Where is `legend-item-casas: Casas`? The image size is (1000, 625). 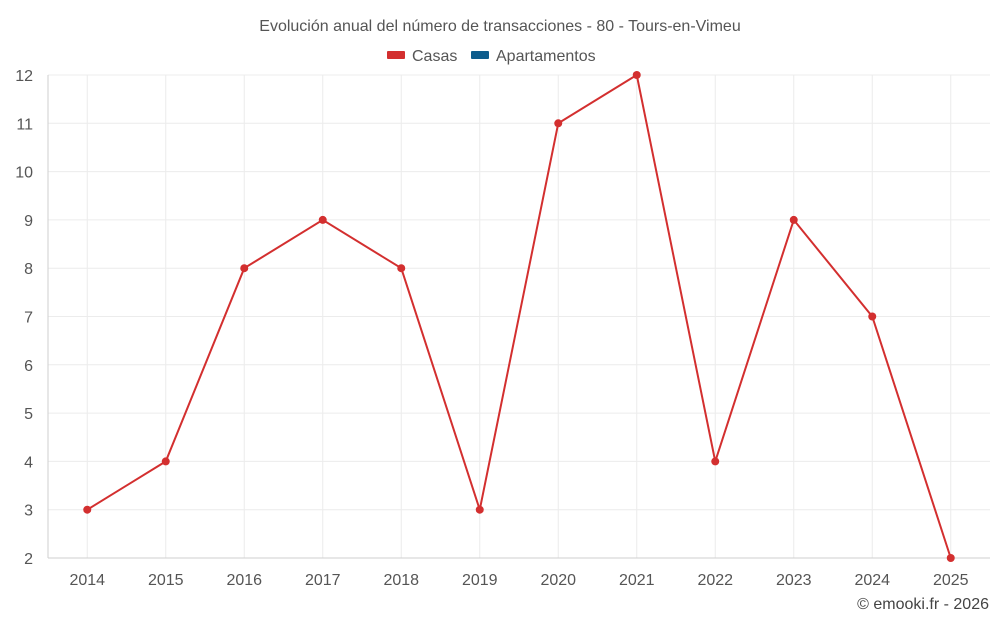 legend-item-casas: Casas is located at coordinates (422, 56).